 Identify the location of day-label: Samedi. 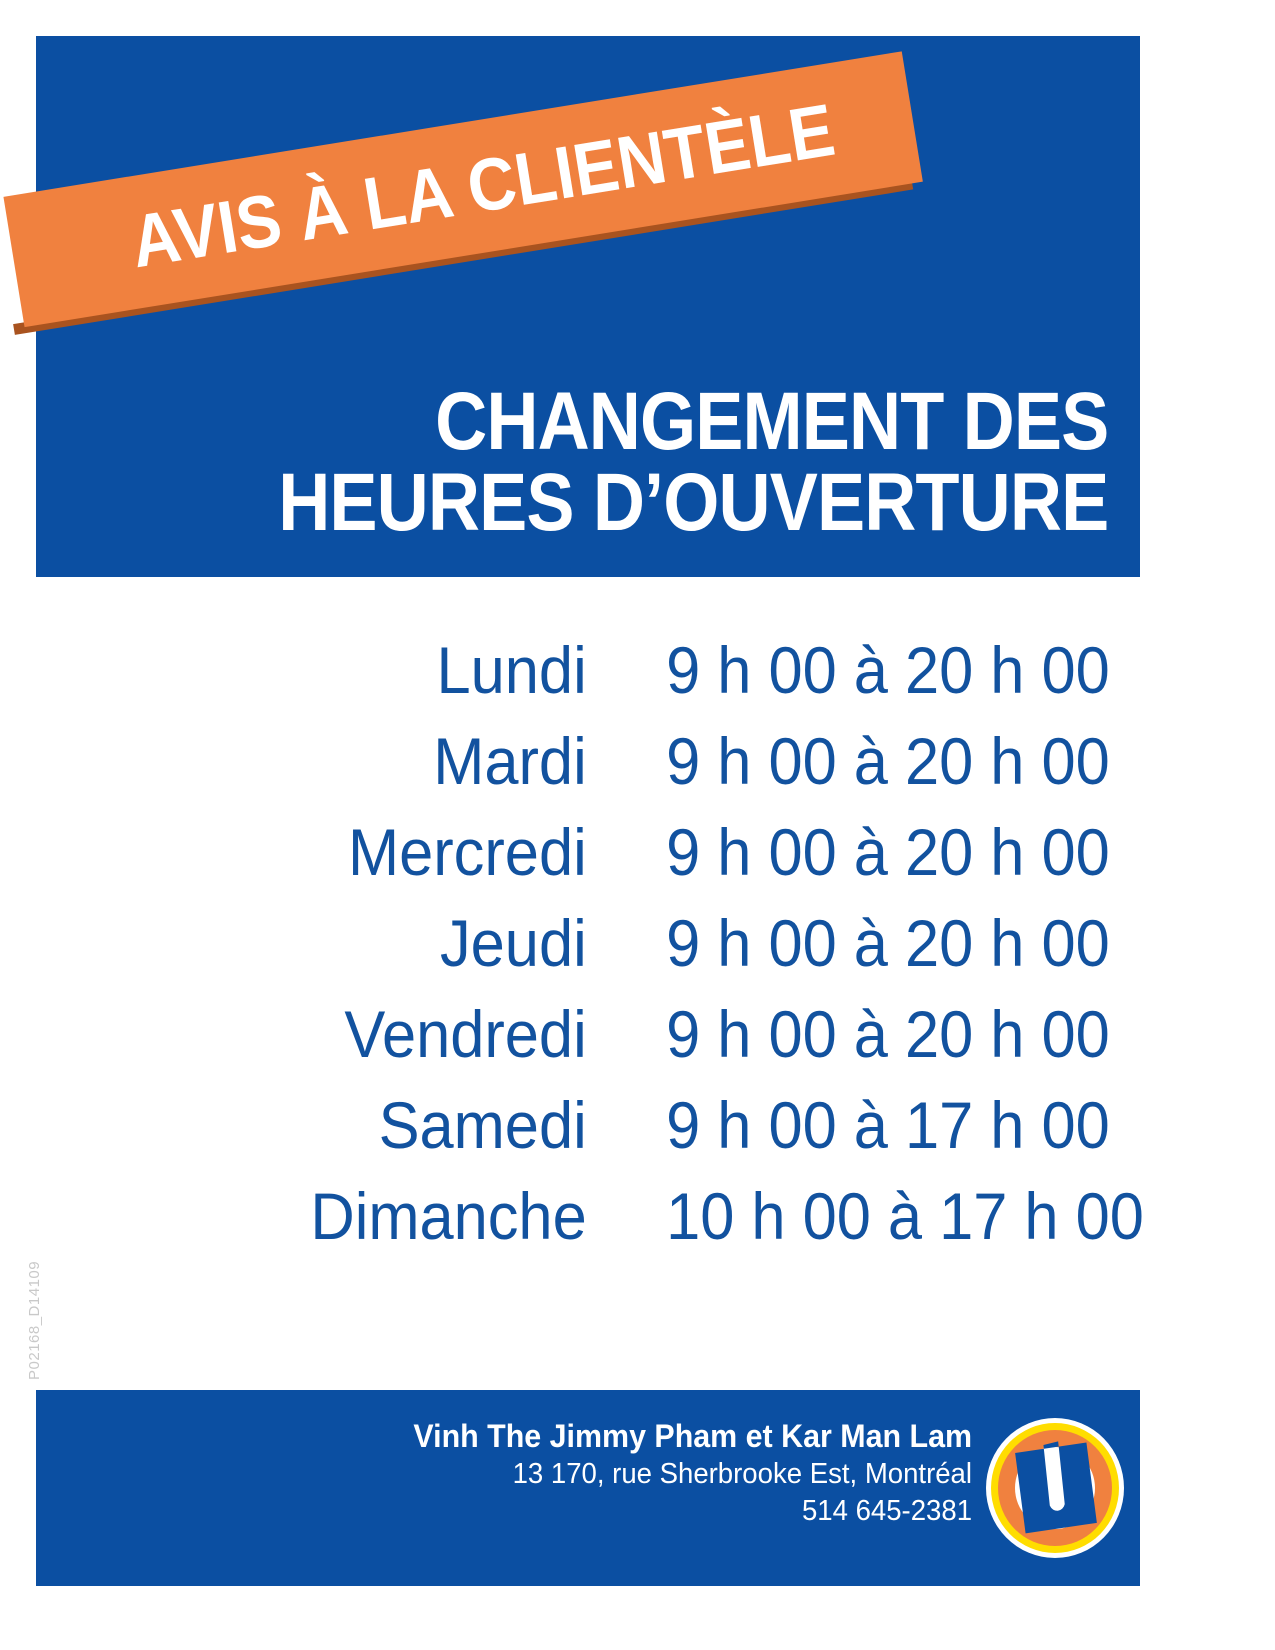
(482, 1125).